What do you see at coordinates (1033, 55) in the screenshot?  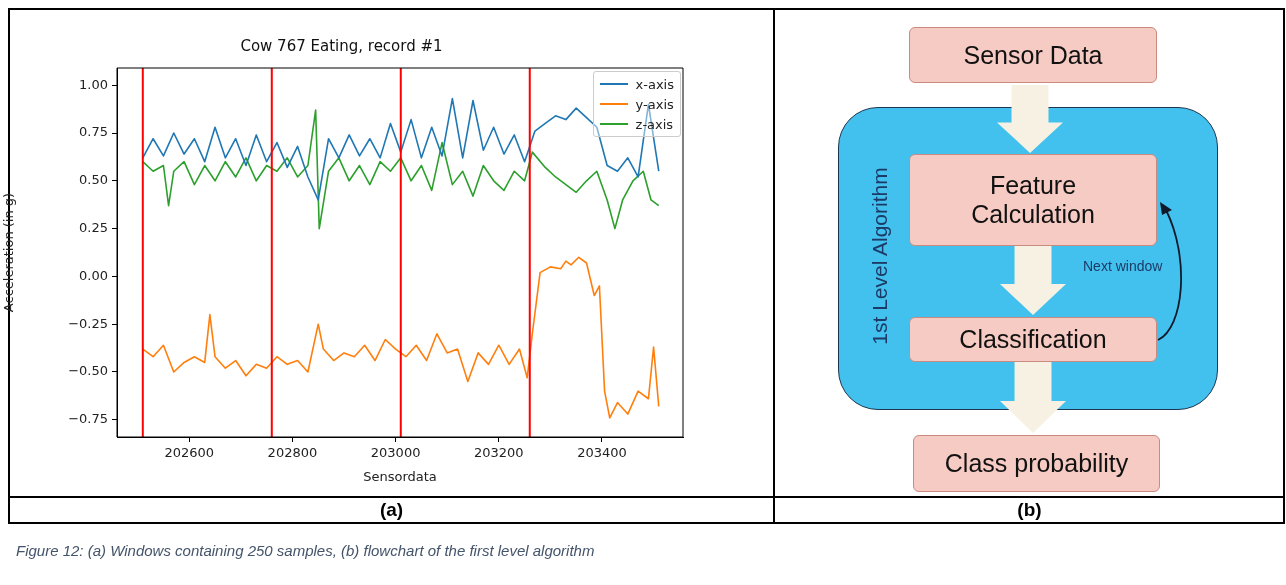 I see `flowchart-box: Sensor Data` at bounding box center [1033, 55].